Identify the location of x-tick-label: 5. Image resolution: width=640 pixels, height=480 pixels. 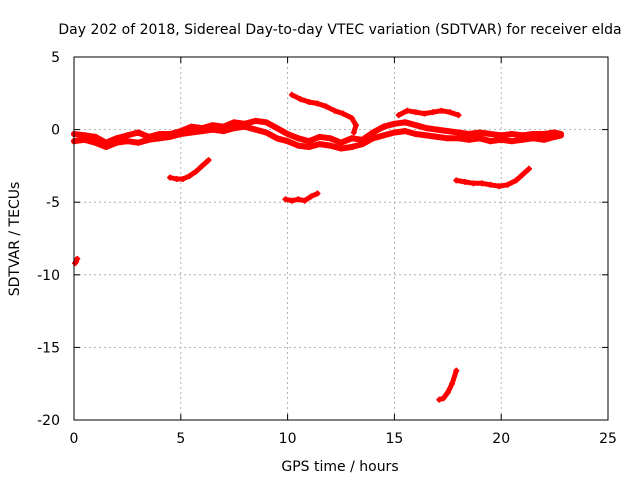
(180, 439).